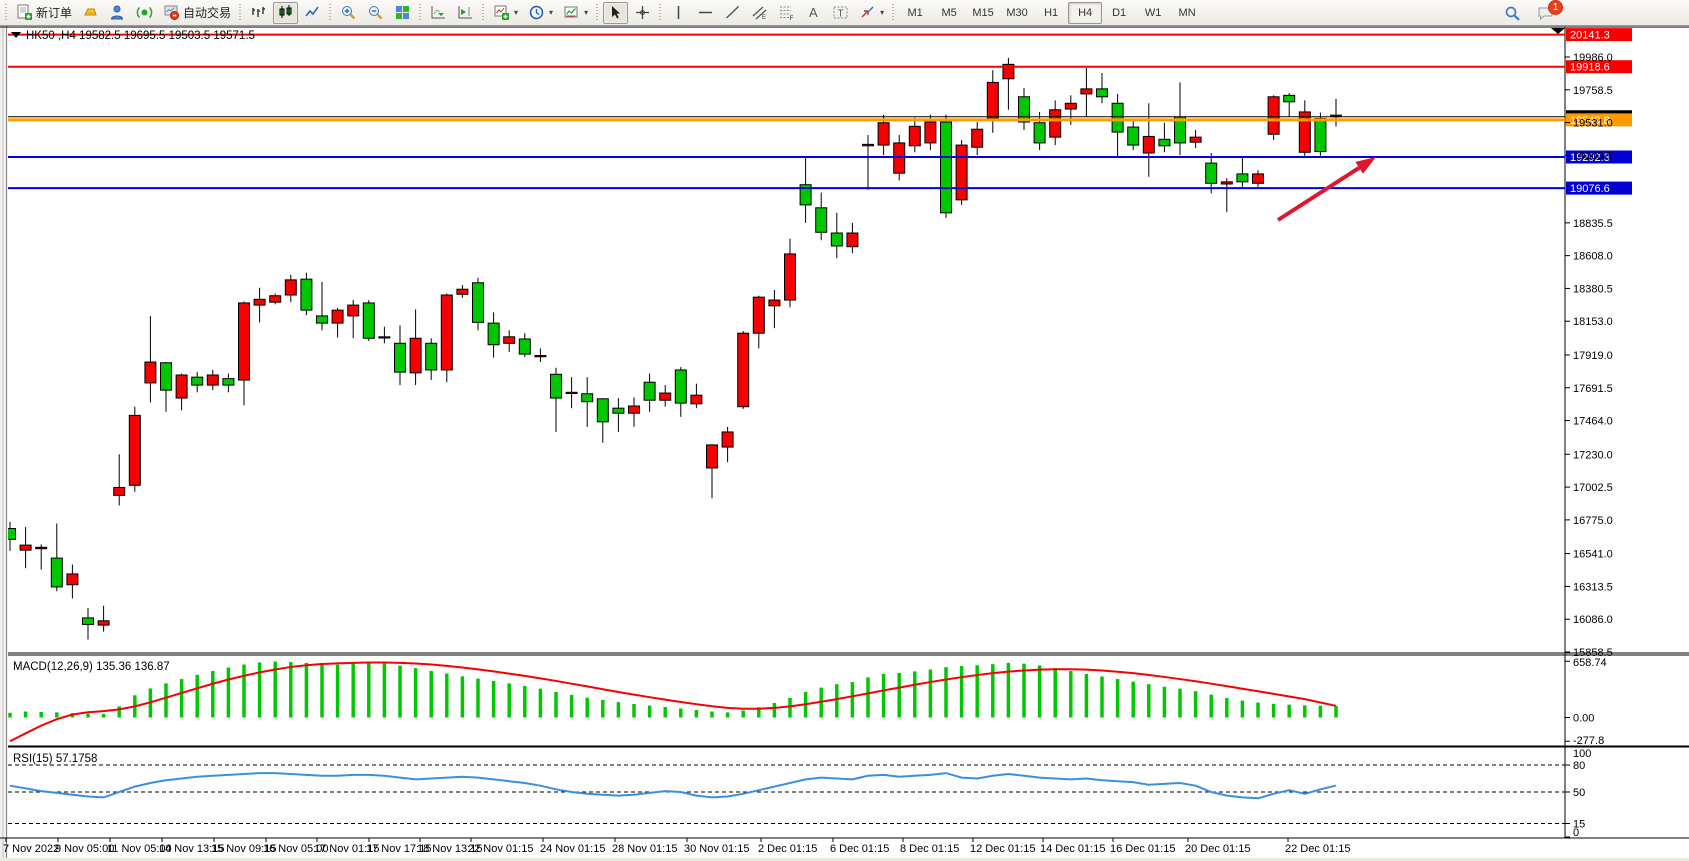 The height and width of the screenshot is (861, 1689). I want to click on date-label: 17 Nov 01:15, so click(346, 849).